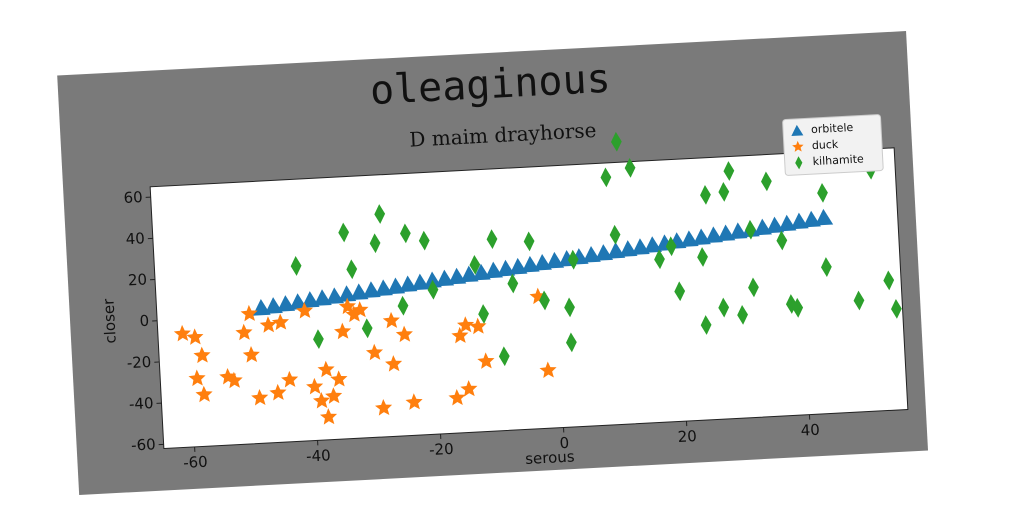  What do you see at coordinates (138, 362) in the screenshot?
I see `y-tick-label: -20` at bounding box center [138, 362].